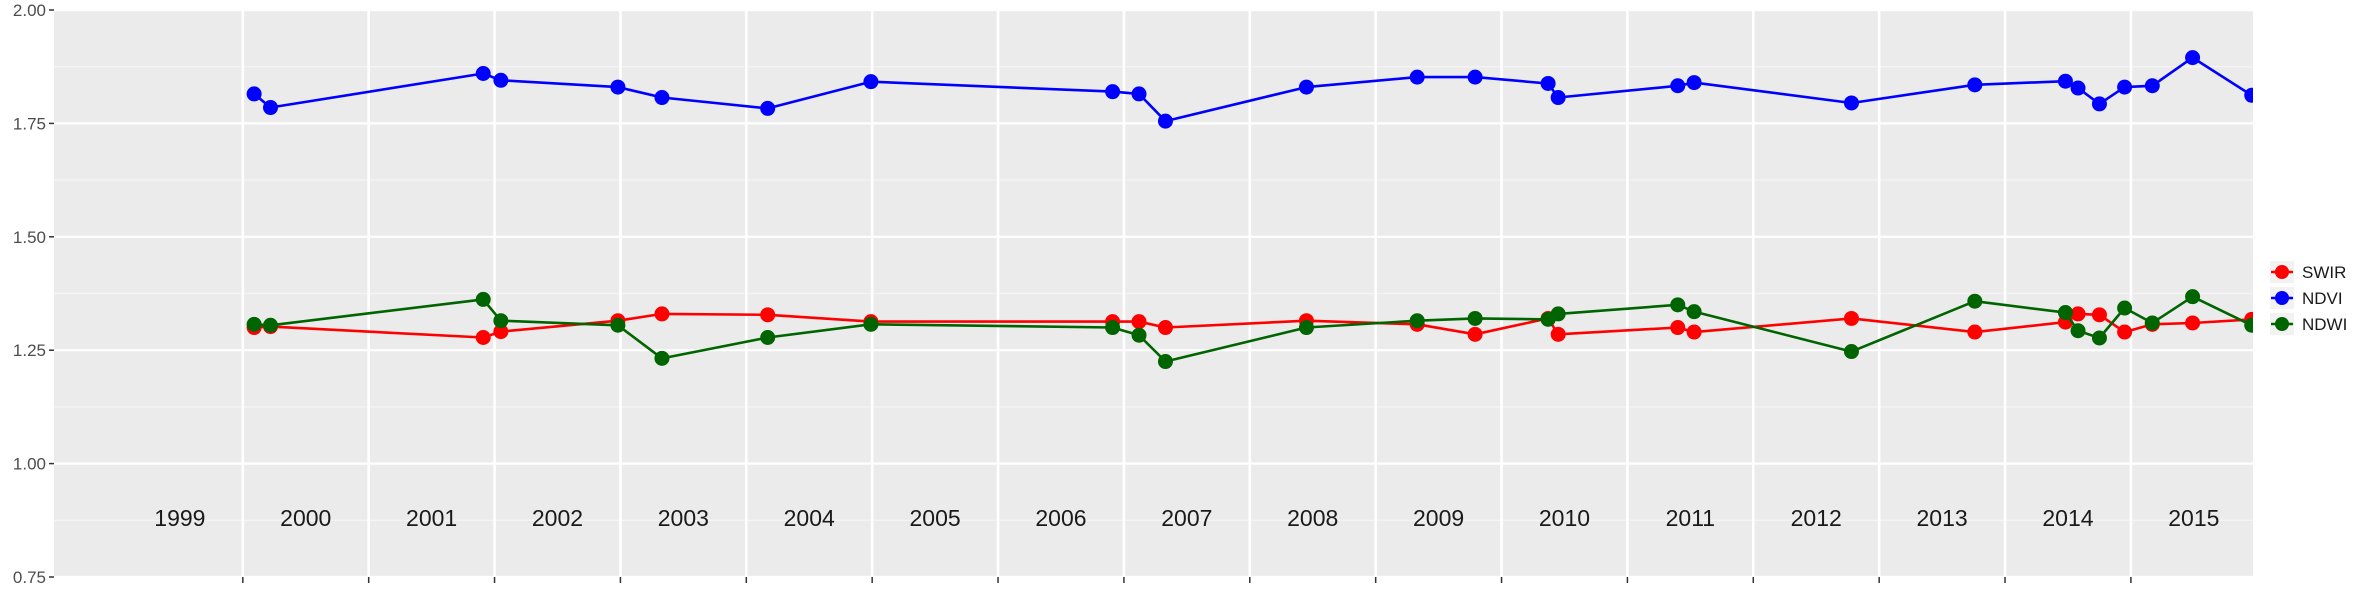 The width and height of the screenshot is (2378, 593). I want to click on year-label: 1999, so click(179, 518).